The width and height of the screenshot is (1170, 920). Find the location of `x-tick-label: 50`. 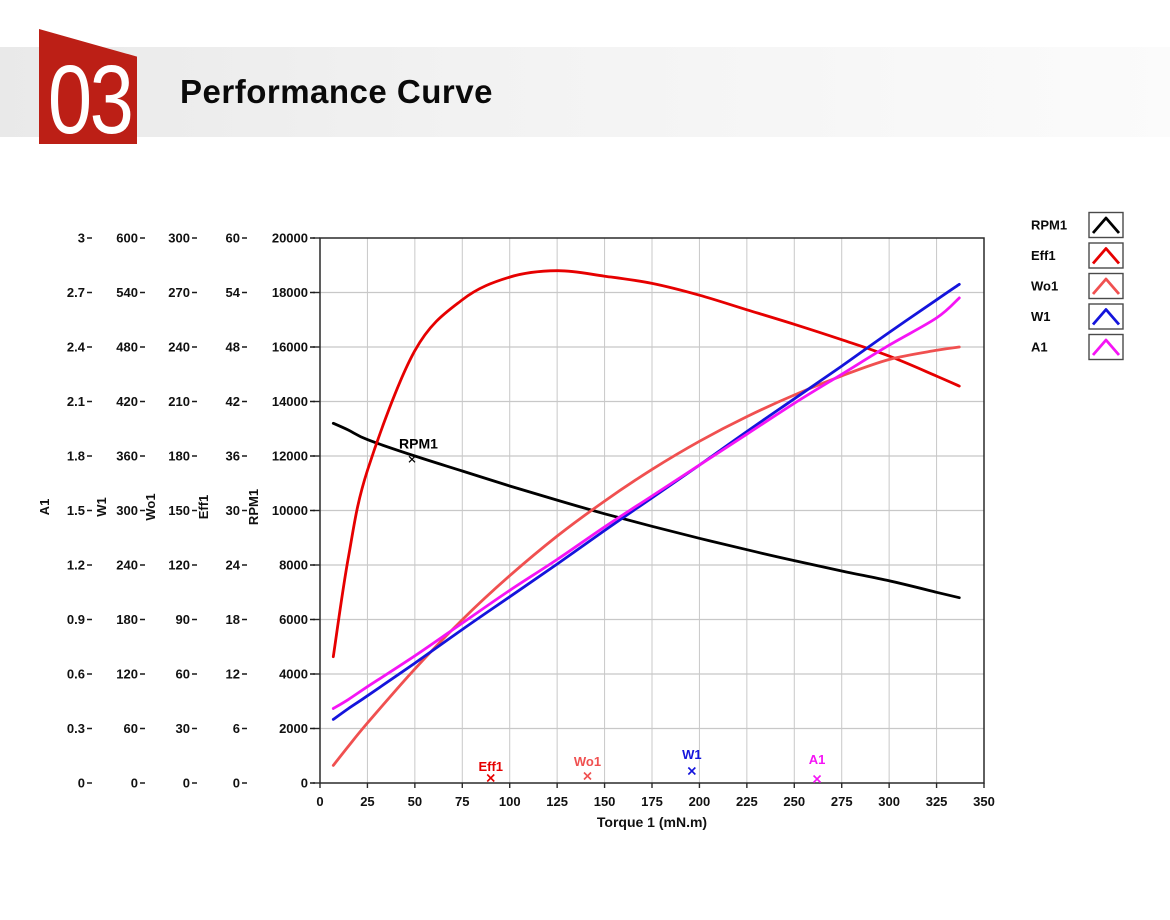

x-tick-label: 50 is located at coordinates (415, 801).